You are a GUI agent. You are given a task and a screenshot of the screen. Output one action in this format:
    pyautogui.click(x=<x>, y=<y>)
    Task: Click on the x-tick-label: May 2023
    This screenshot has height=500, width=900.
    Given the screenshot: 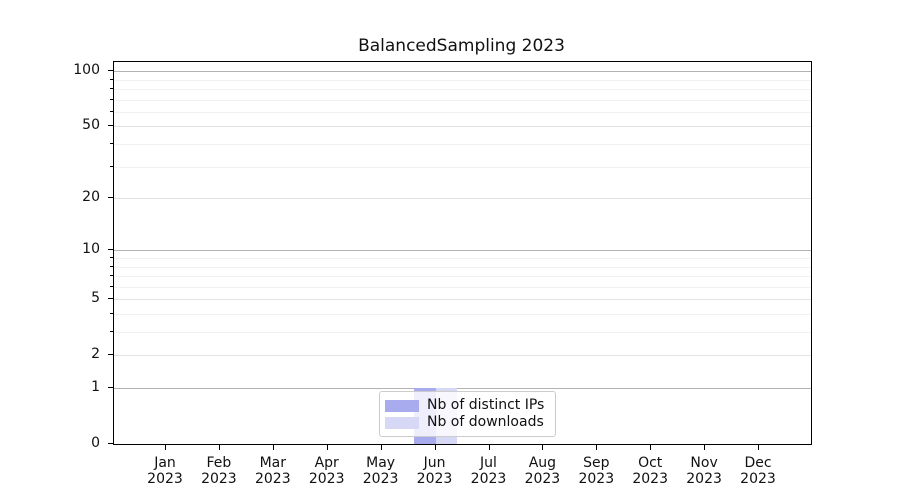 What is the action you would take?
    pyautogui.click(x=380, y=471)
    